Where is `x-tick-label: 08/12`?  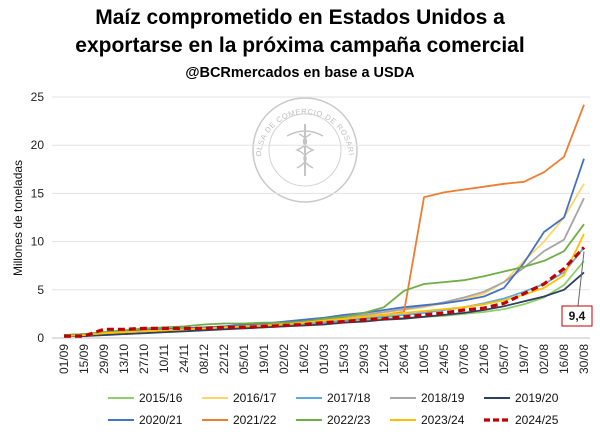
x-tick-label: 08/12 is located at coordinates (204, 359).